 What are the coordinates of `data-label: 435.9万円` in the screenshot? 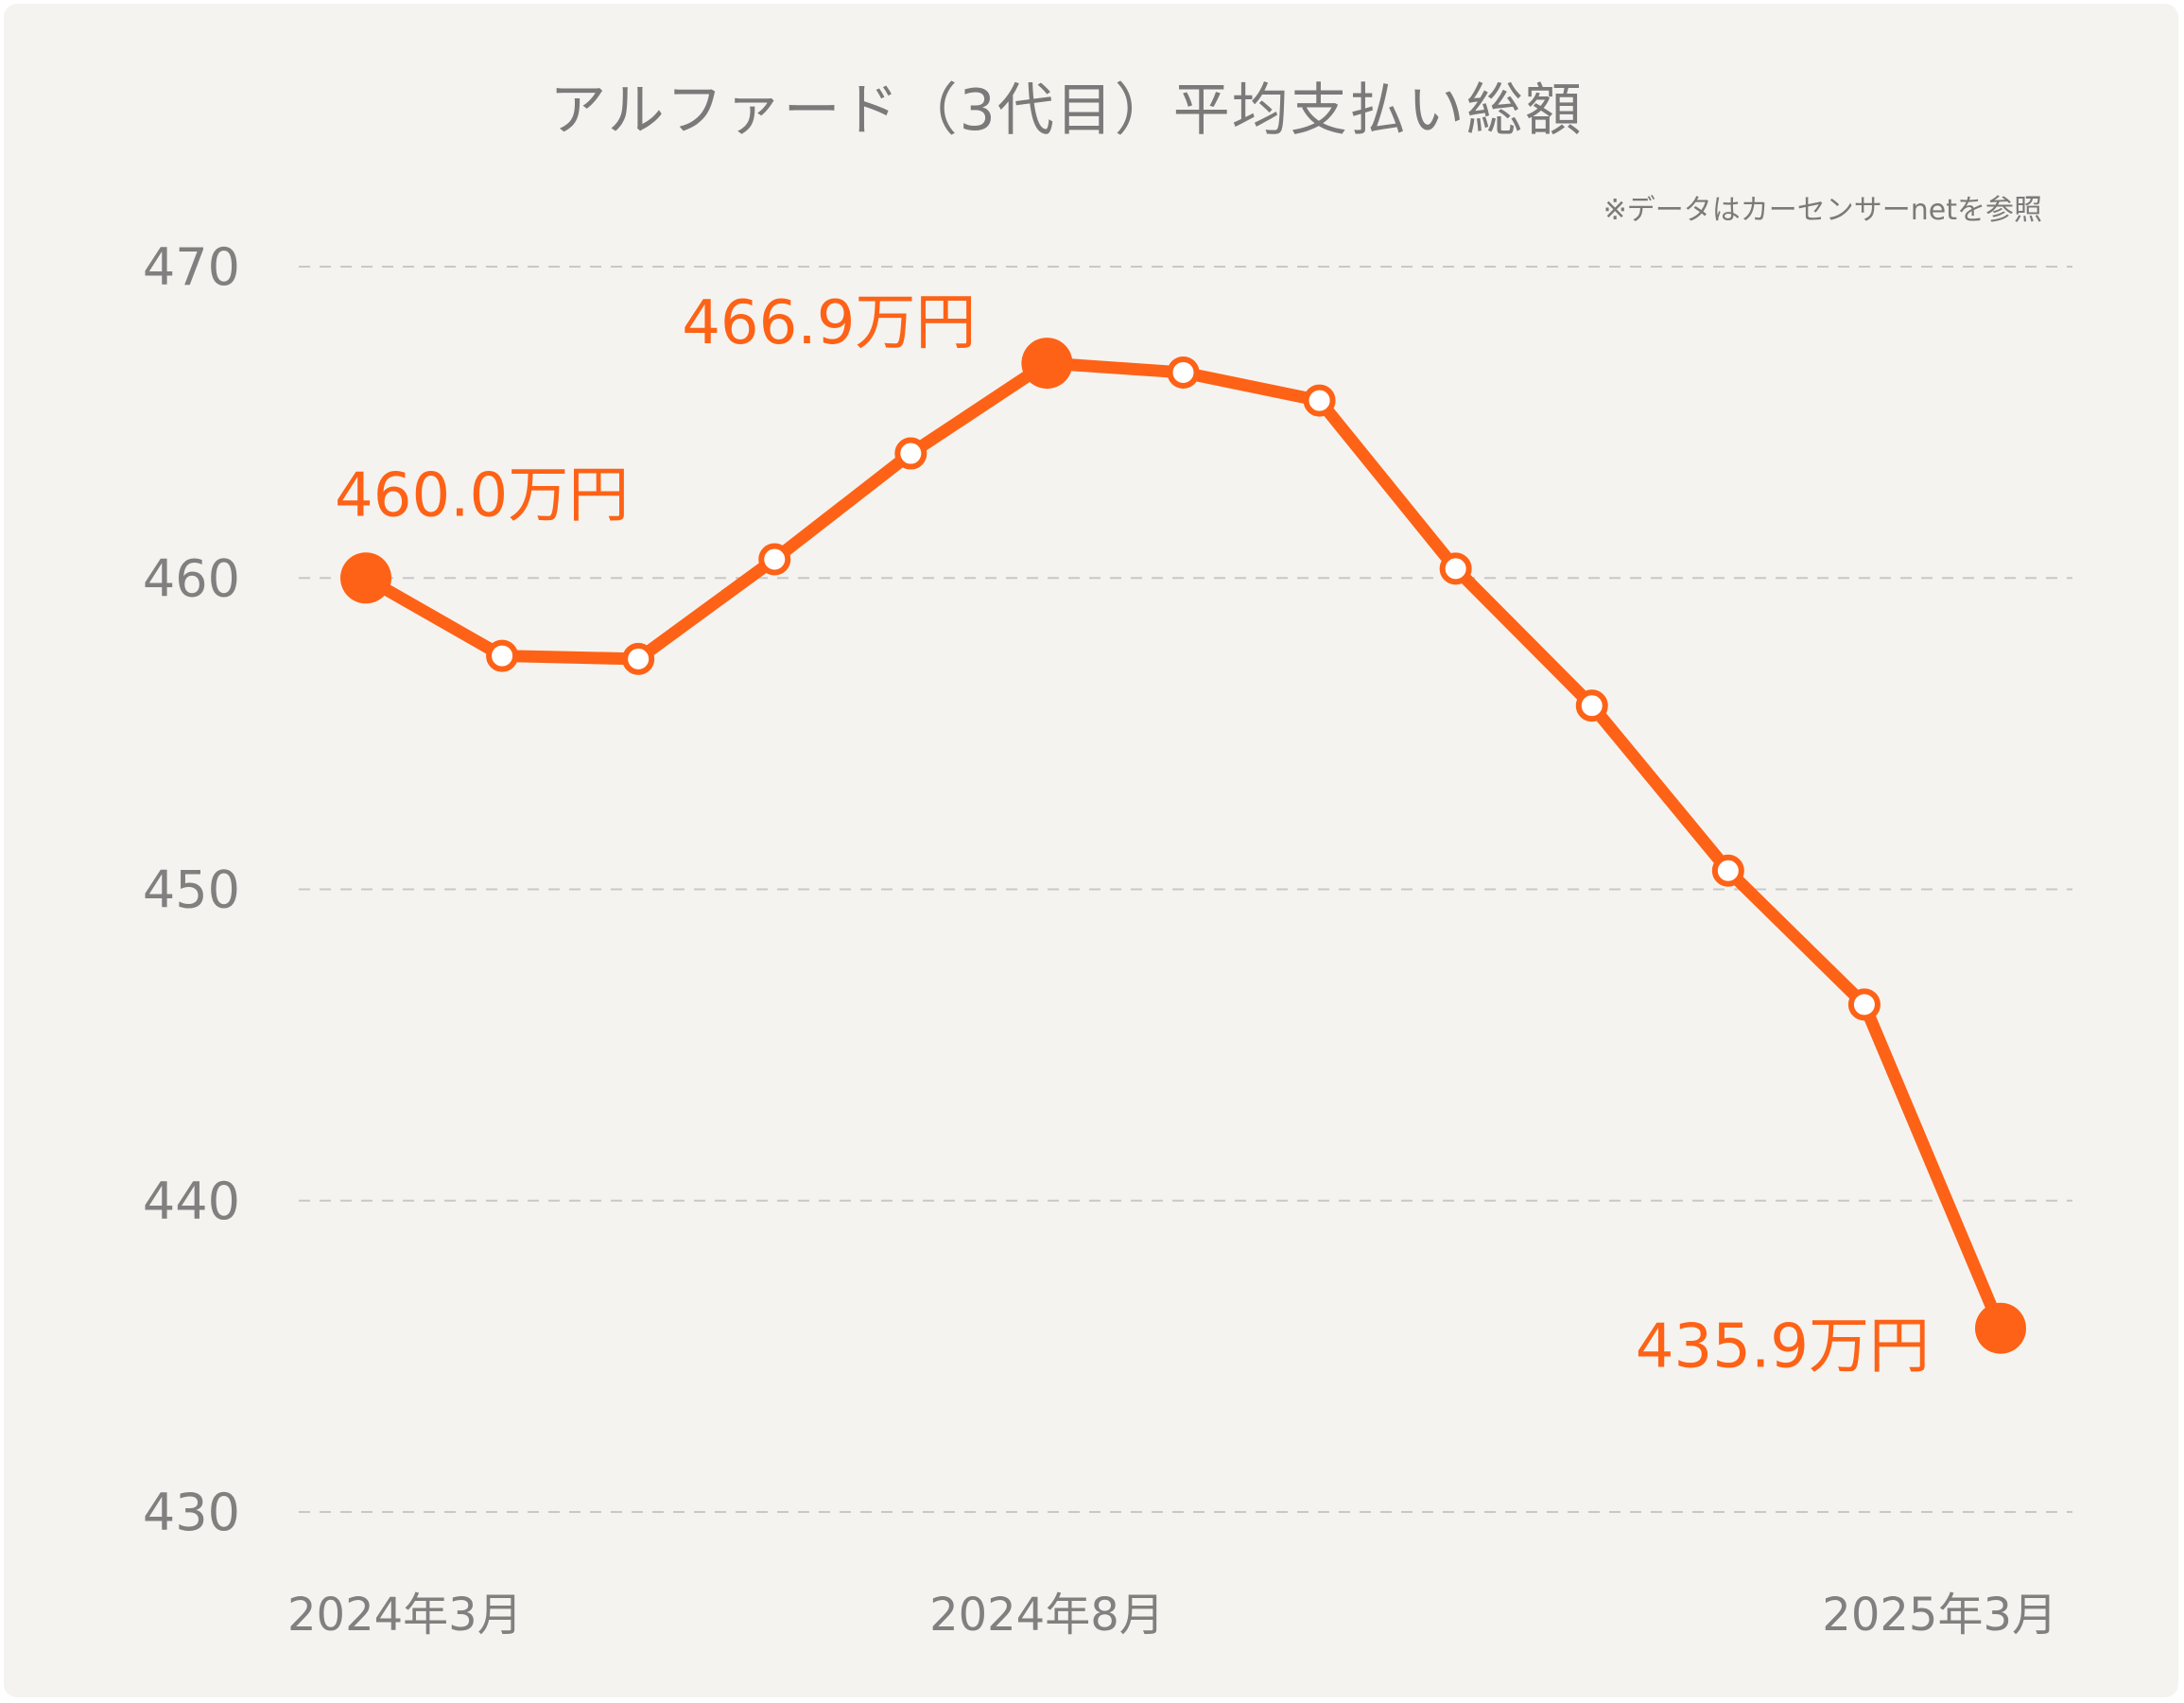 It's located at (1783, 1347).